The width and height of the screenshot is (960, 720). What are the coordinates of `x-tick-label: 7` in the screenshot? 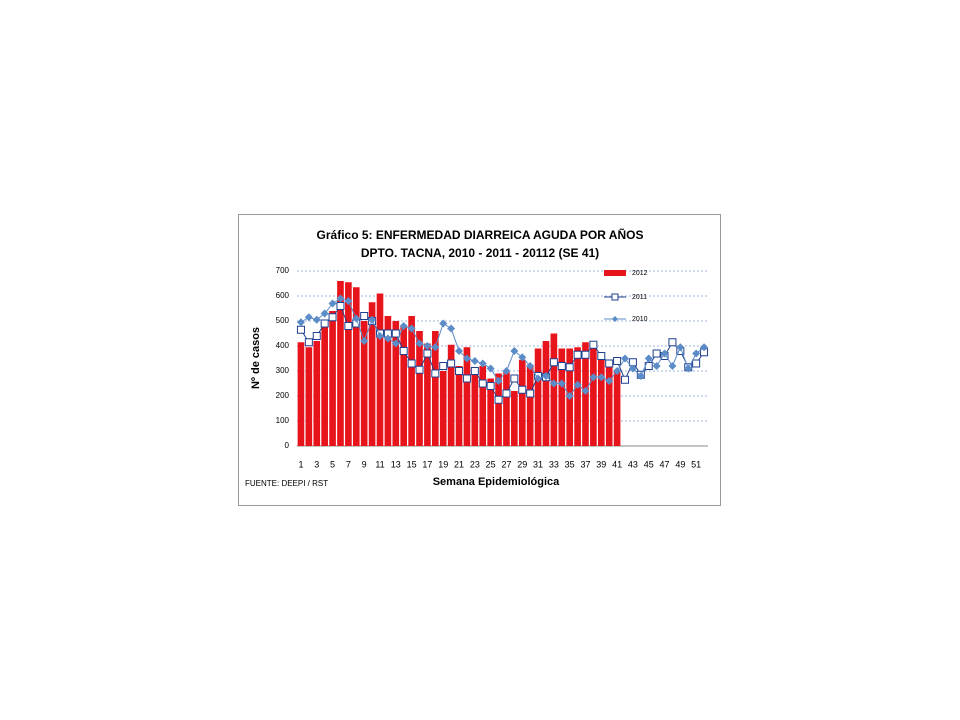 It's located at (348, 464).